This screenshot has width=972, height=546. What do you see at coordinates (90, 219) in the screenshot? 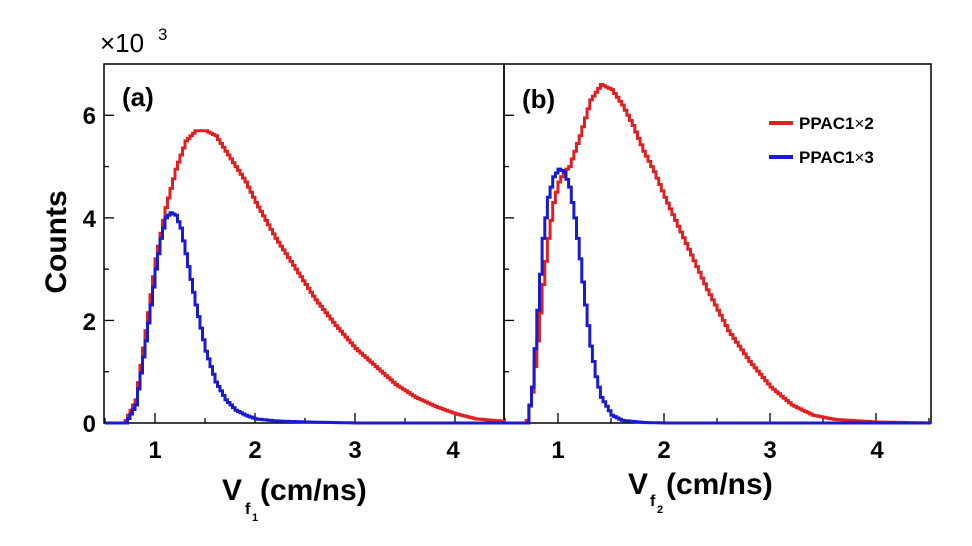
I see `y-tick-label: 4` at bounding box center [90, 219].